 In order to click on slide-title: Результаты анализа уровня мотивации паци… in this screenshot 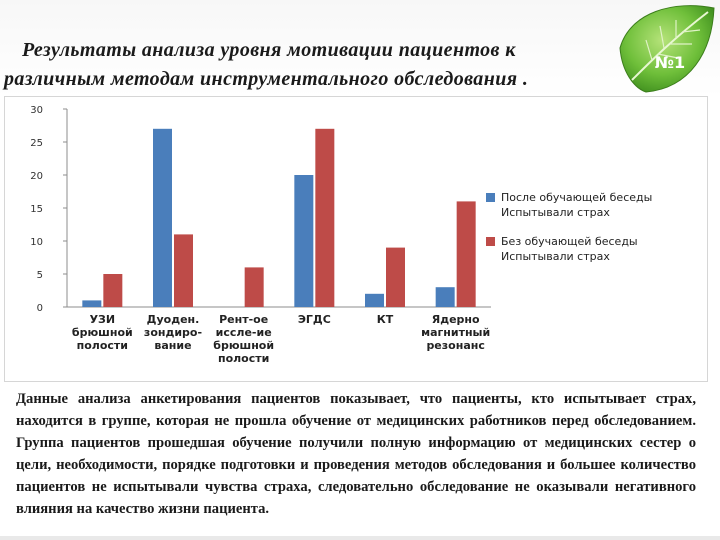, I will do `click(324, 65)`.